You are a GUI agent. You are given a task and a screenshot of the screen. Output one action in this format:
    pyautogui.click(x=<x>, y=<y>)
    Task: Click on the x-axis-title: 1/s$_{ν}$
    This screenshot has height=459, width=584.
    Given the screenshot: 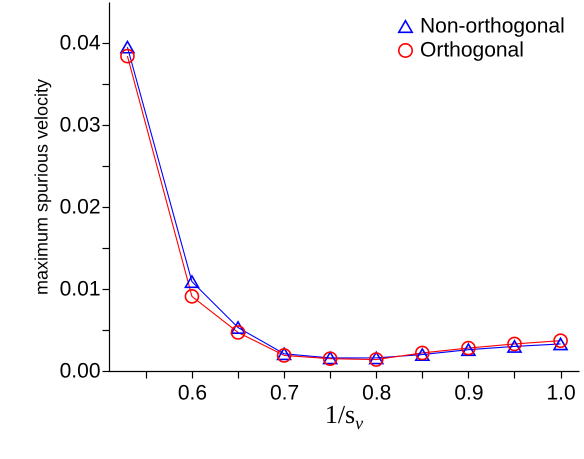 What is the action you would take?
    pyautogui.click(x=344, y=417)
    